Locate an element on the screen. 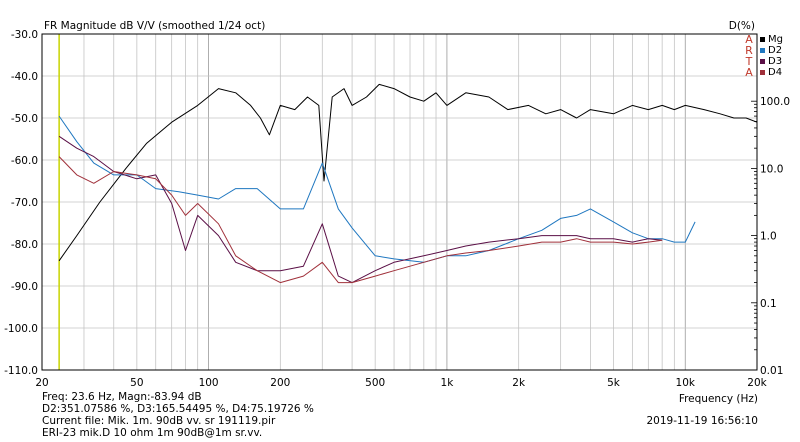 The width and height of the screenshot is (800, 442). legend-item-d2: D2 is located at coordinates (771, 50).